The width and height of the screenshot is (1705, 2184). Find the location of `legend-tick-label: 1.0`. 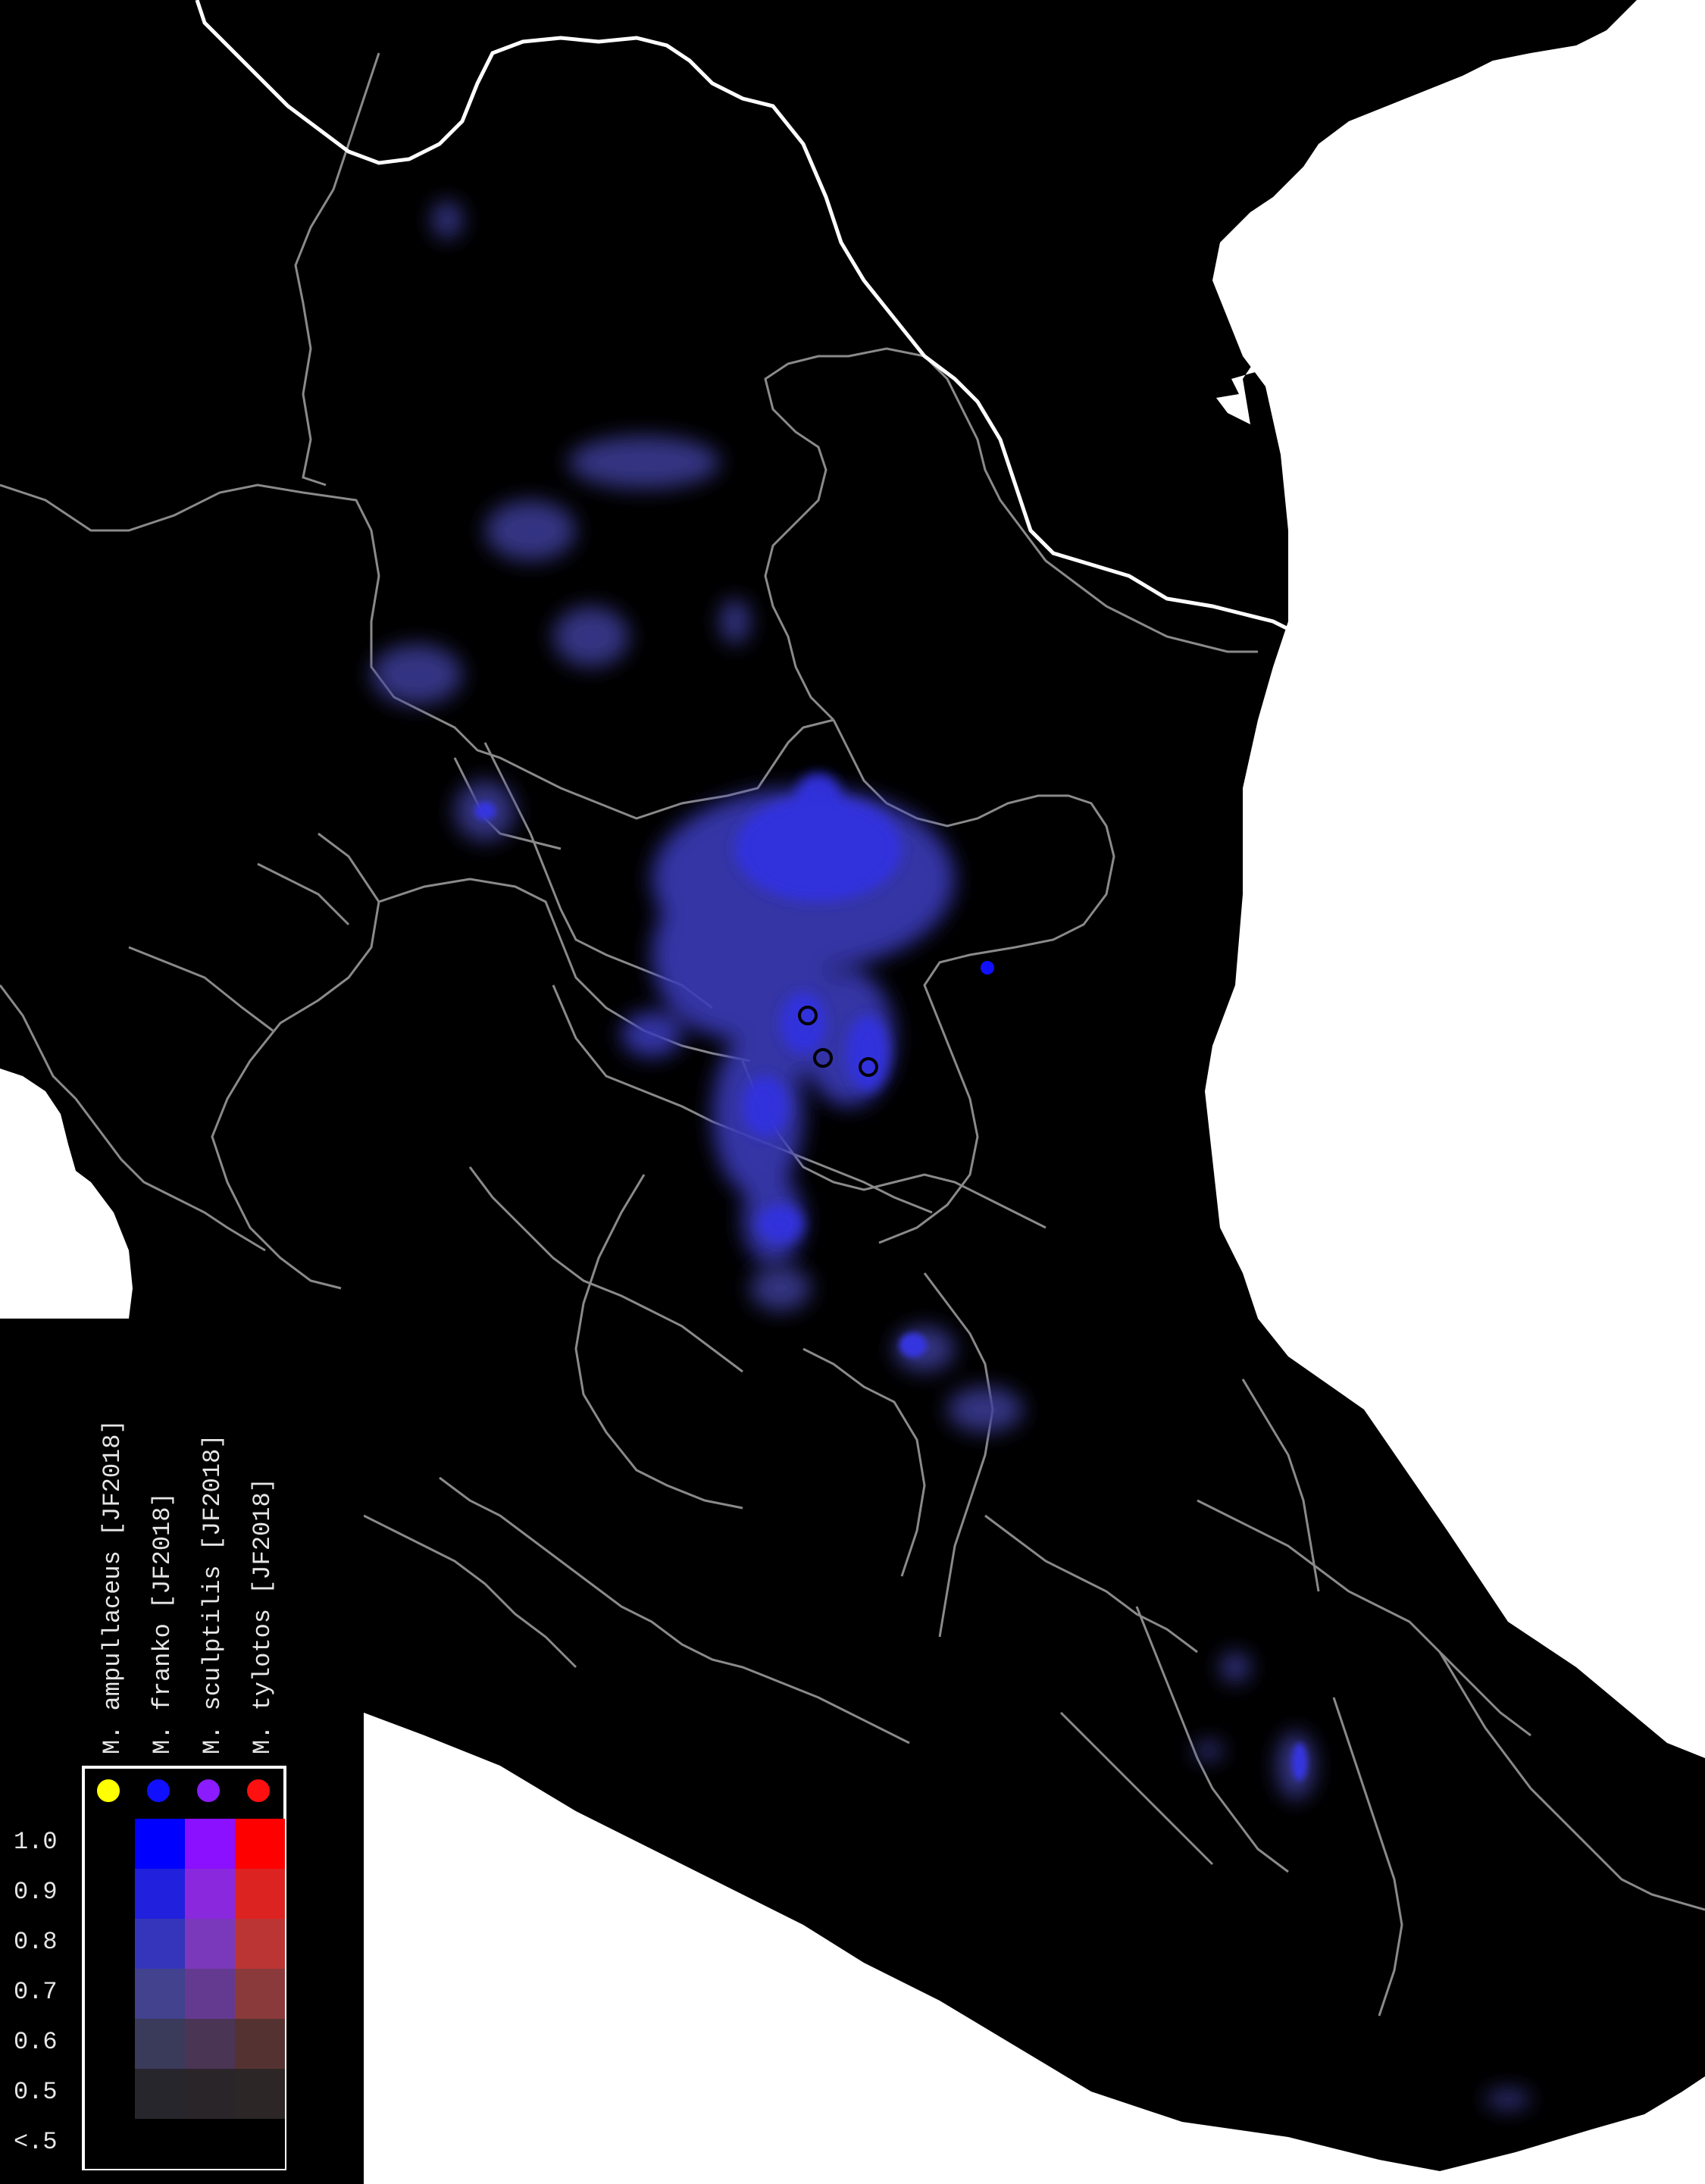

legend-tick-label: 1.0 is located at coordinates (36, 1842).